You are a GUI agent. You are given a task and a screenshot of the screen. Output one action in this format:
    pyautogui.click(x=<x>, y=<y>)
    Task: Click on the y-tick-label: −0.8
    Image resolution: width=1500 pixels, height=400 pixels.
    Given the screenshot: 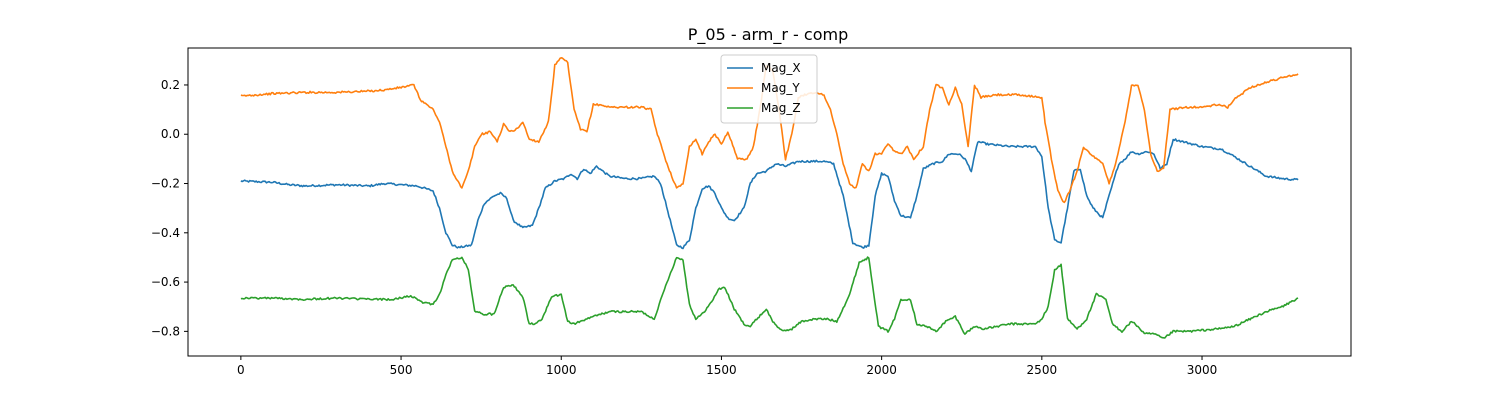 What is the action you would take?
    pyautogui.click(x=165, y=331)
    